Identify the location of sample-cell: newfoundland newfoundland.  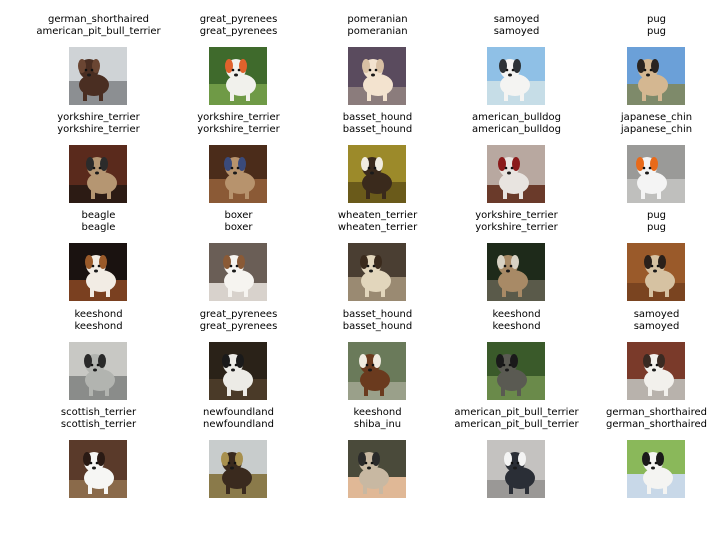
(238, 445).